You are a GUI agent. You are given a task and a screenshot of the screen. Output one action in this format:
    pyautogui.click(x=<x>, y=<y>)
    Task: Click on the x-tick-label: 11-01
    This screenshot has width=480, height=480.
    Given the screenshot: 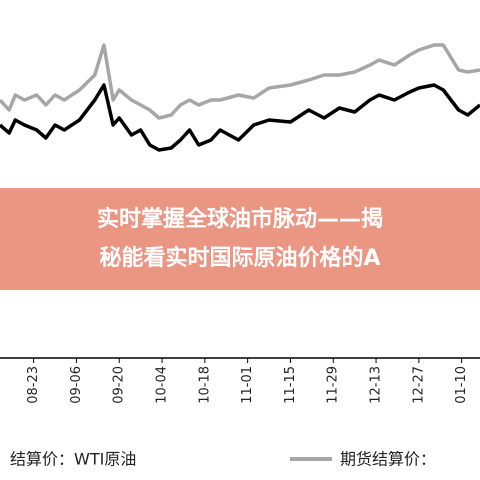 What is the action you would take?
    pyautogui.click(x=247, y=385)
    